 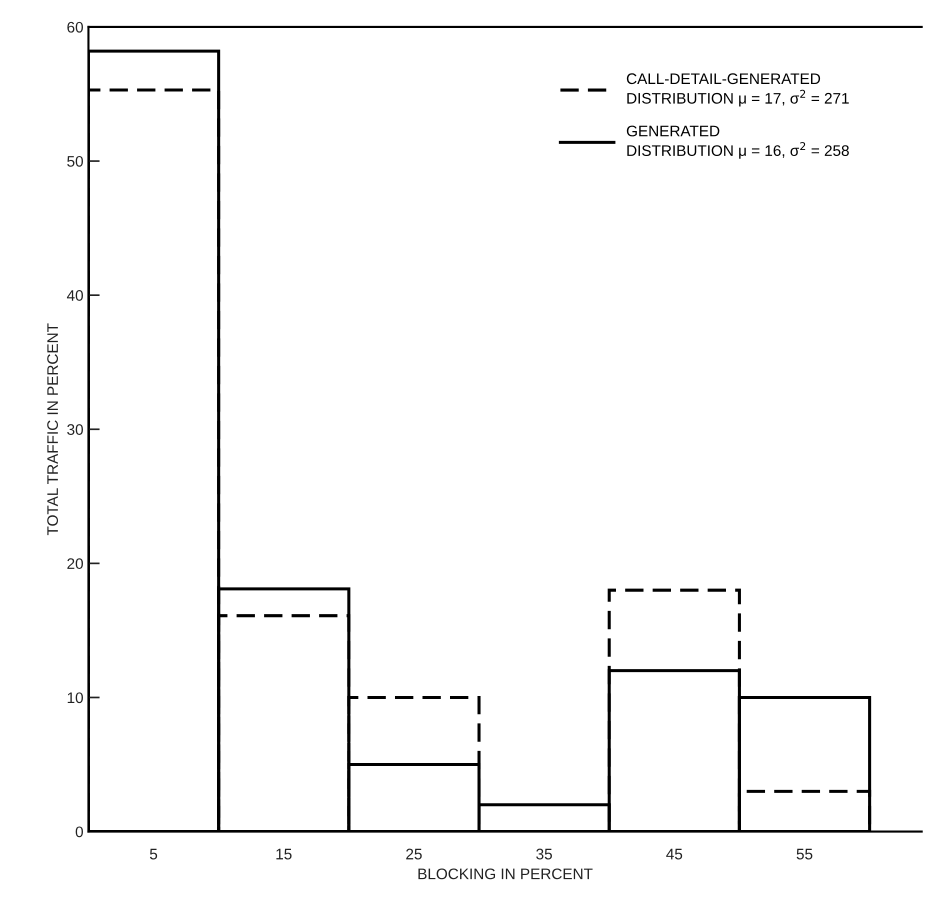 I want to click on x-tick-label: 35, so click(x=544, y=854).